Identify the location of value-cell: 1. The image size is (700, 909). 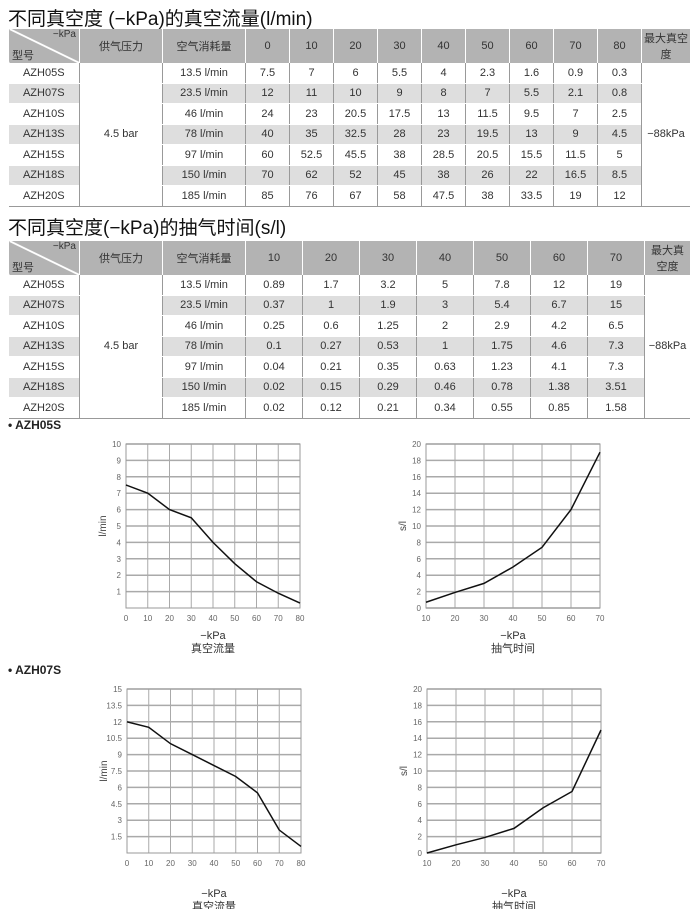
(445, 346).